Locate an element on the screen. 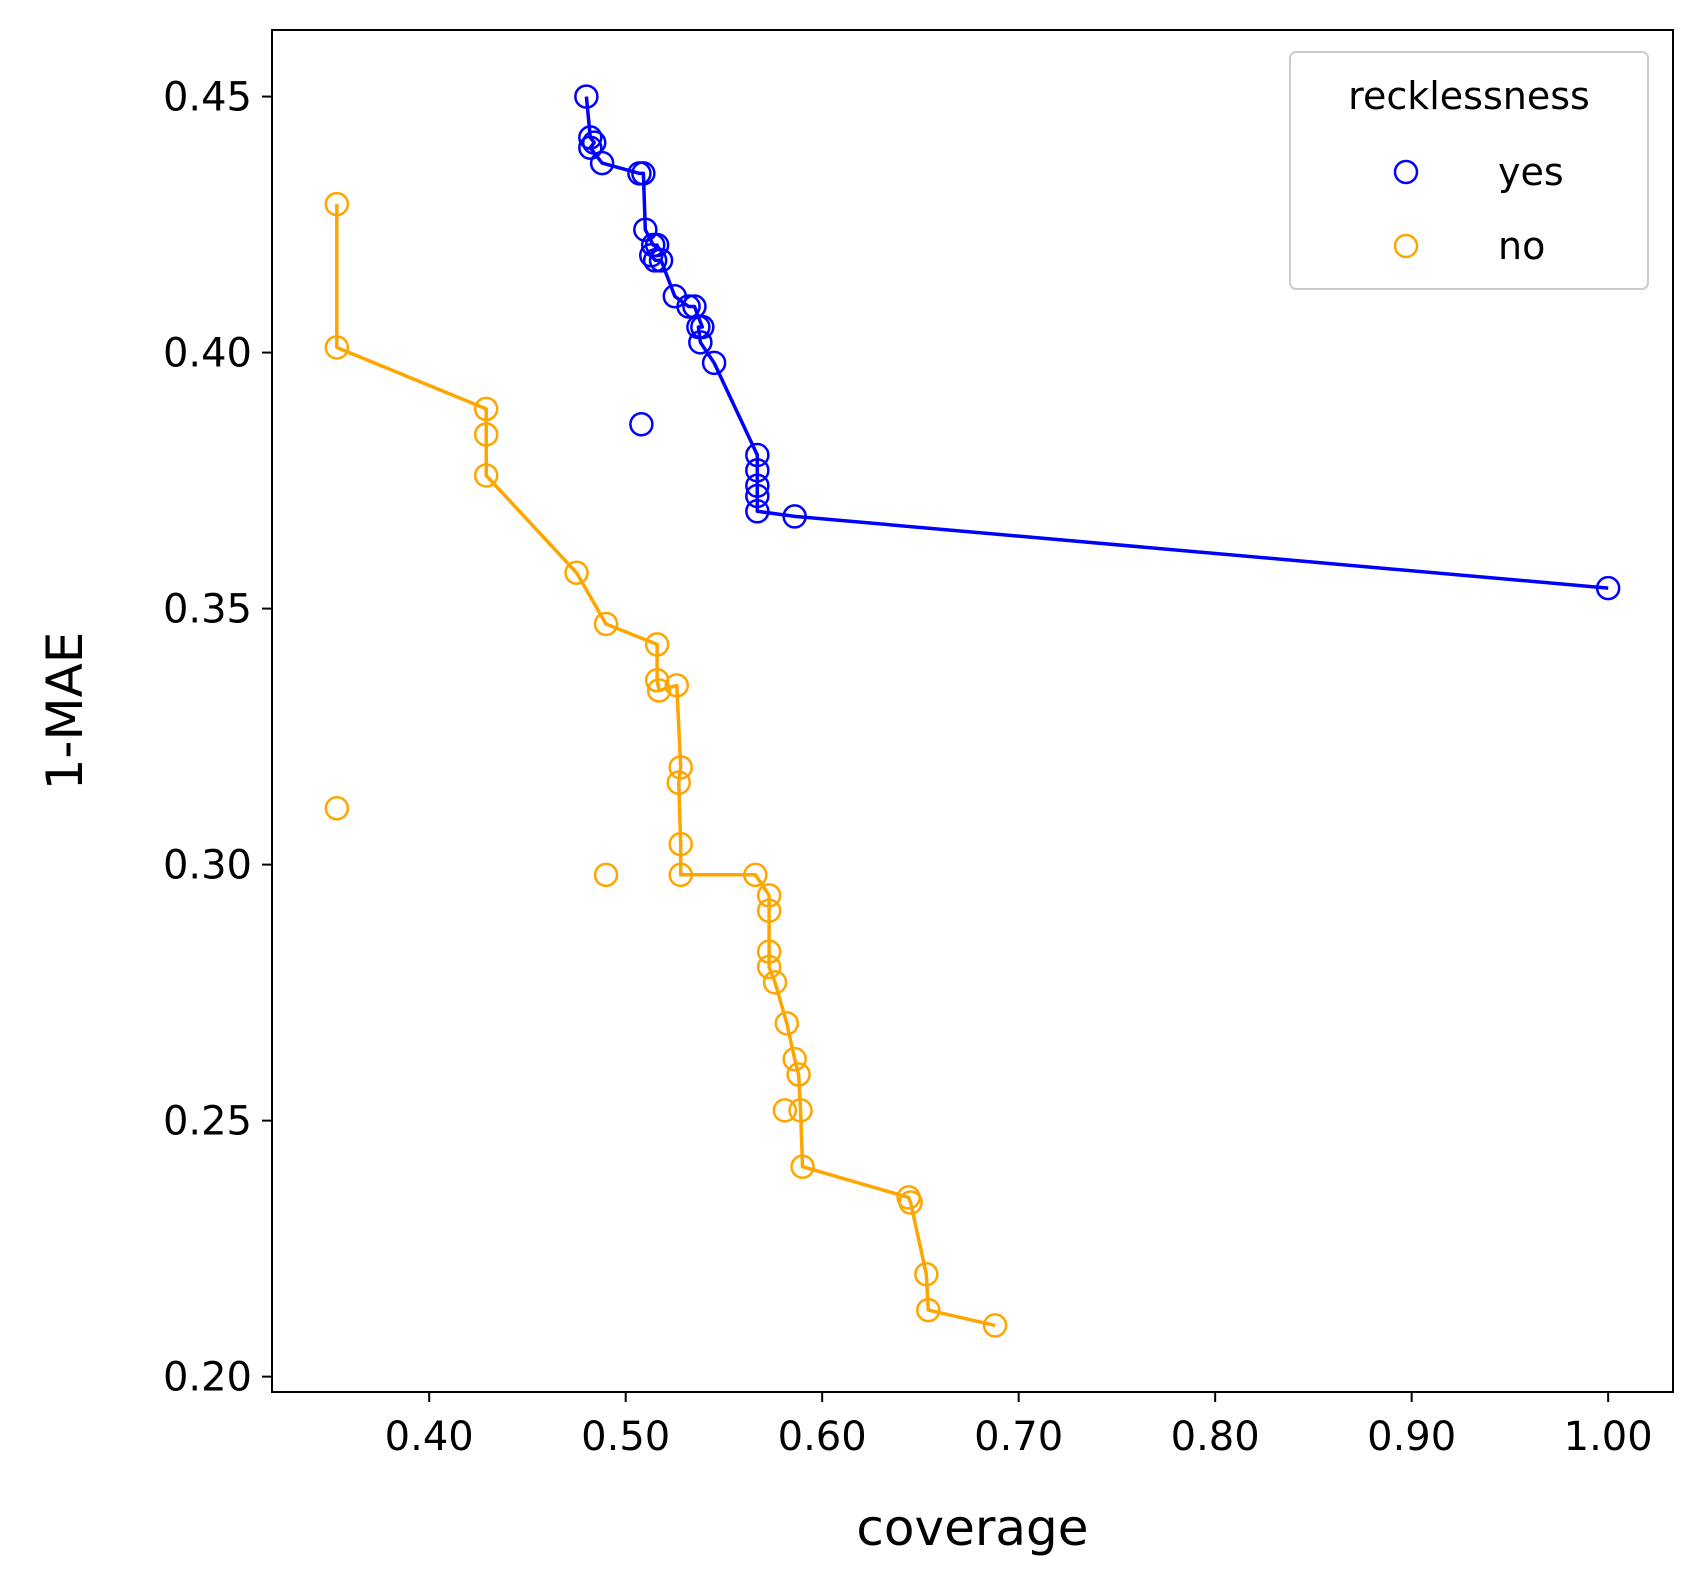 The width and height of the screenshot is (1698, 1591). y-axis-title: 1-MAE is located at coordinates (65, 711).